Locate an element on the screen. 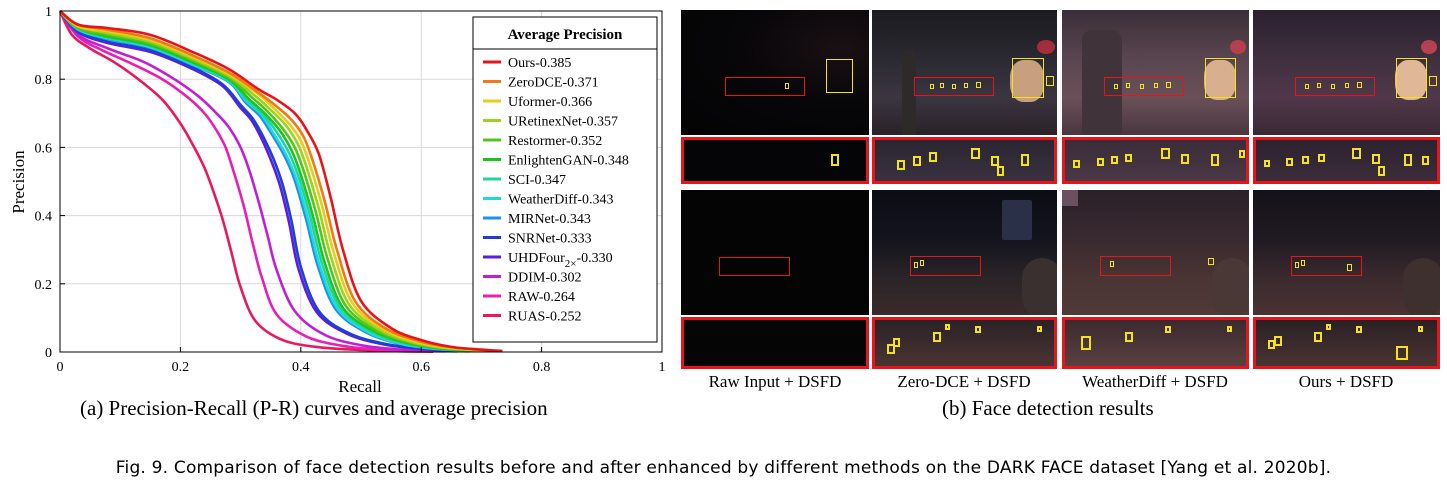 The height and width of the screenshot is (488, 1447). y-tick-label: 0.6 is located at coordinates (44, 148).